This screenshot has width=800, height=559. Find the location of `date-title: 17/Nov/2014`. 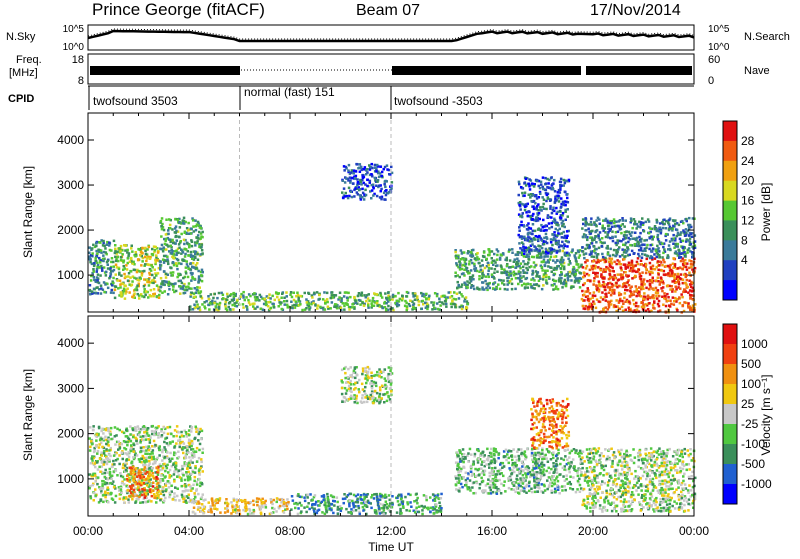

date-title: 17/Nov/2014 is located at coordinates (635, 10).